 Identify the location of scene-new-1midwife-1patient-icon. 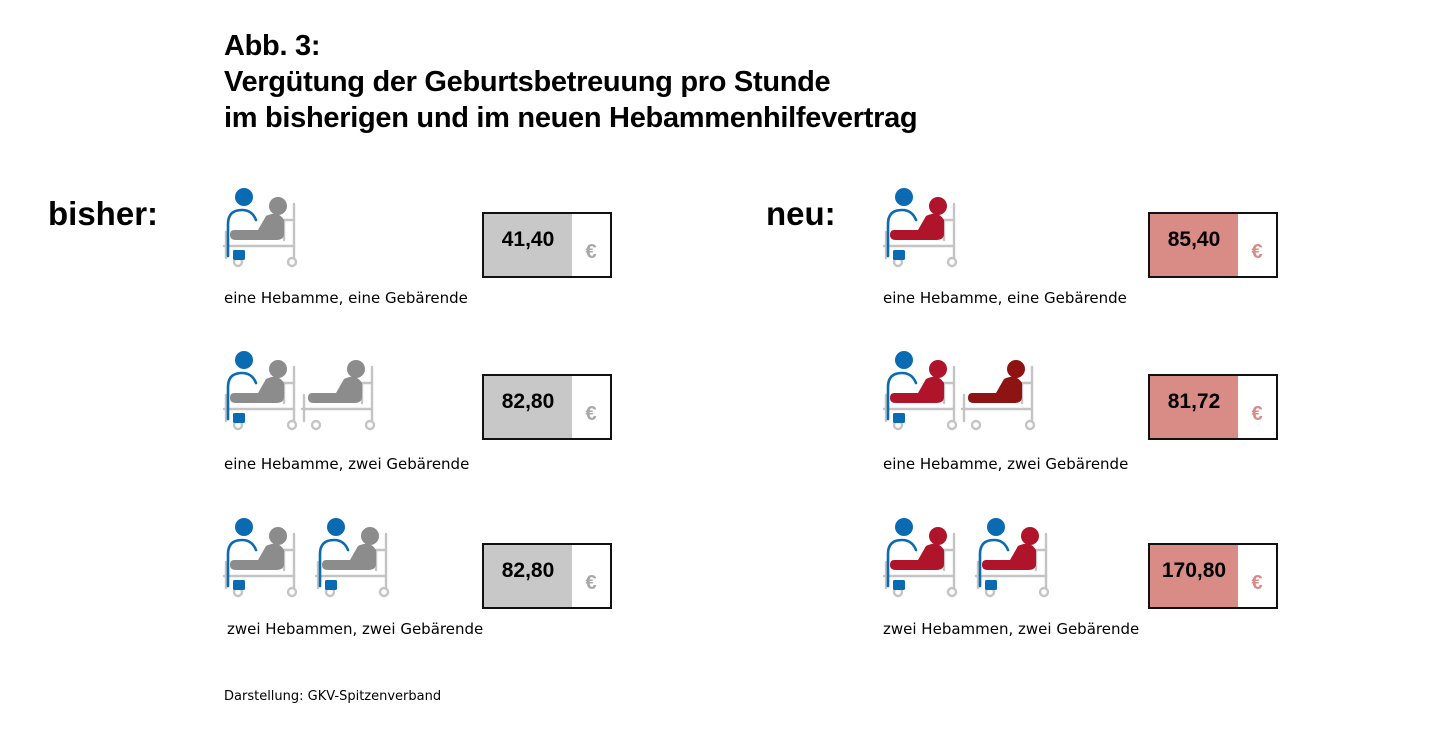
(920, 228).